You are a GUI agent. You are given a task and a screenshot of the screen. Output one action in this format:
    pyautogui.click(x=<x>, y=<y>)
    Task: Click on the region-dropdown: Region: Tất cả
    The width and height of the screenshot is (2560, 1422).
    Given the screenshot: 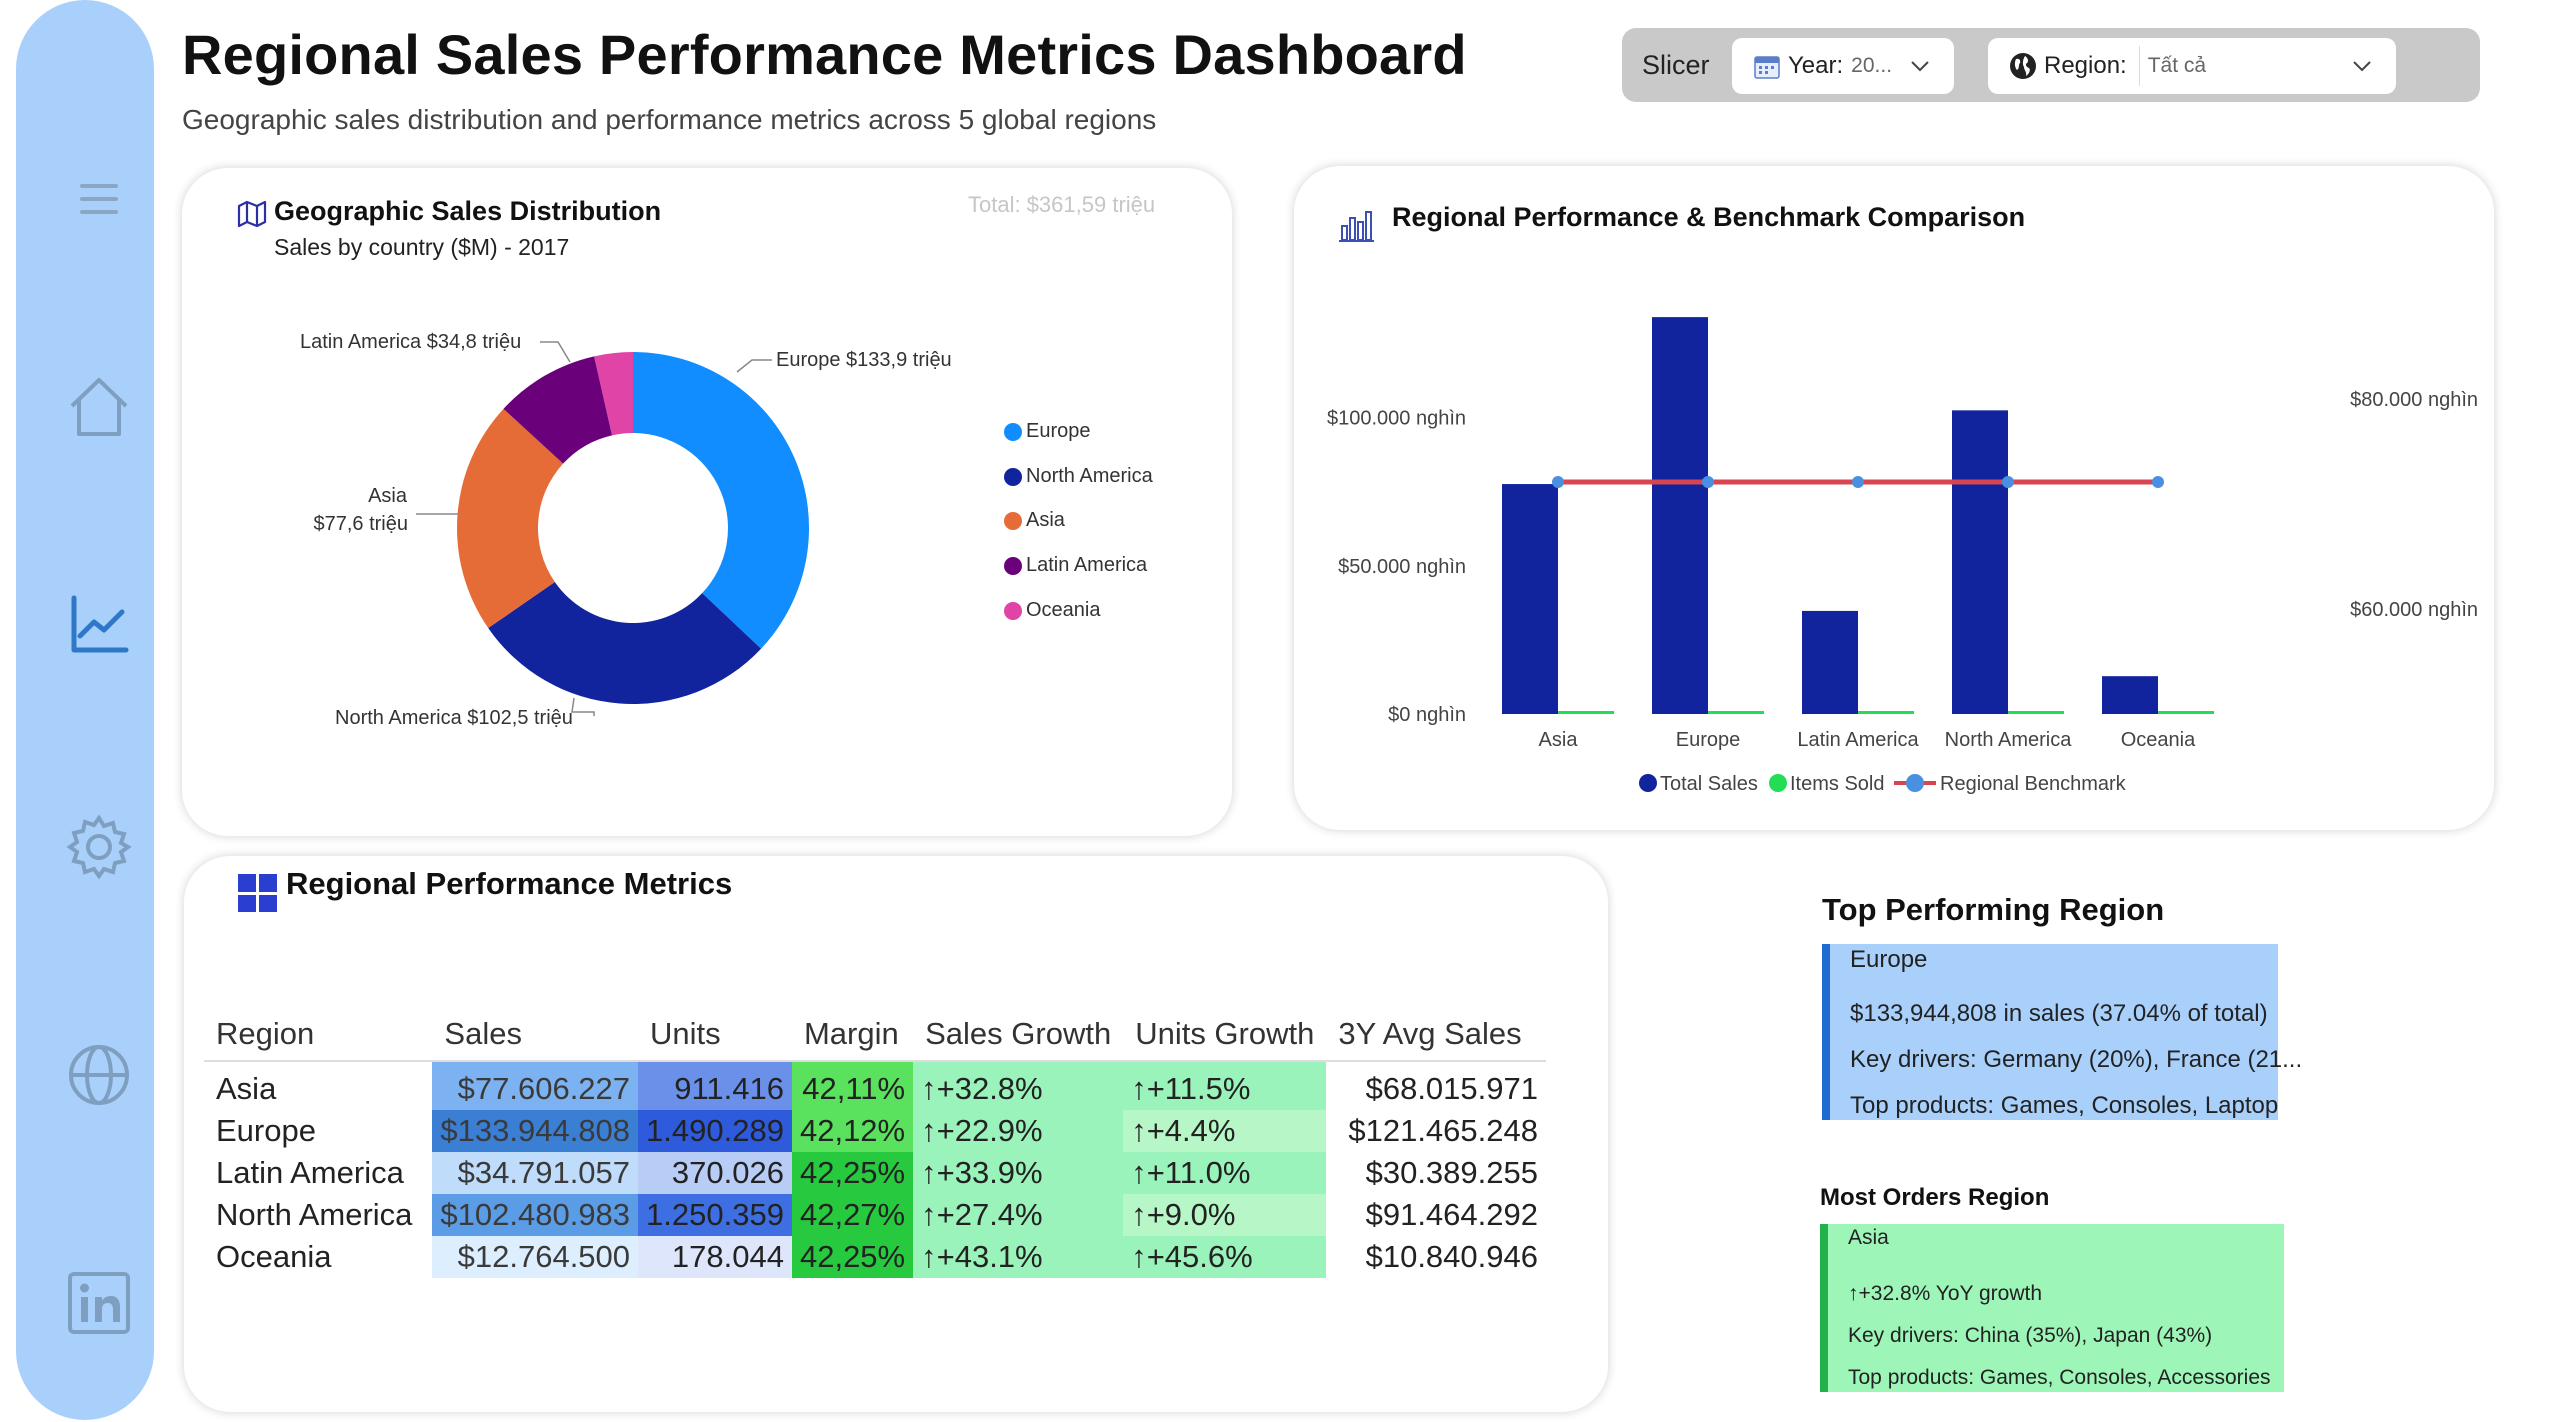 What is the action you would take?
    pyautogui.click(x=2192, y=66)
    